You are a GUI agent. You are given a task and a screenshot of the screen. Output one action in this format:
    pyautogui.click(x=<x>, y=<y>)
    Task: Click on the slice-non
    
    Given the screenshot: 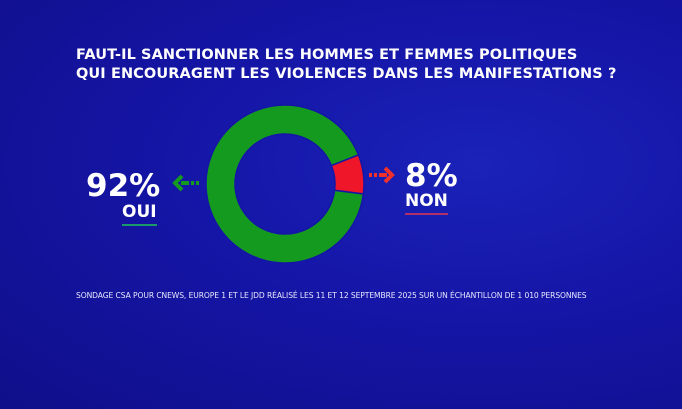 What is the action you would take?
    pyautogui.click(x=347, y=174)
    